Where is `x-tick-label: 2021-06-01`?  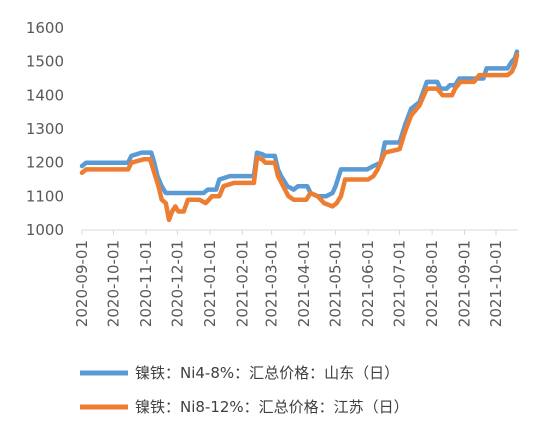 x-tick-label: 2021-06-01 is located at coordinates (368, 283).